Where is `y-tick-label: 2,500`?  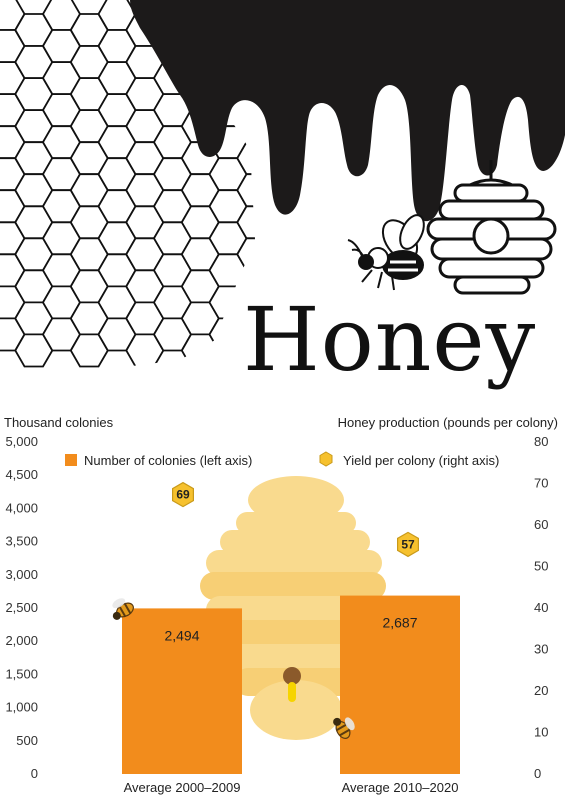
y-tick-label: 2,500 is located at coordinates (21, 607).